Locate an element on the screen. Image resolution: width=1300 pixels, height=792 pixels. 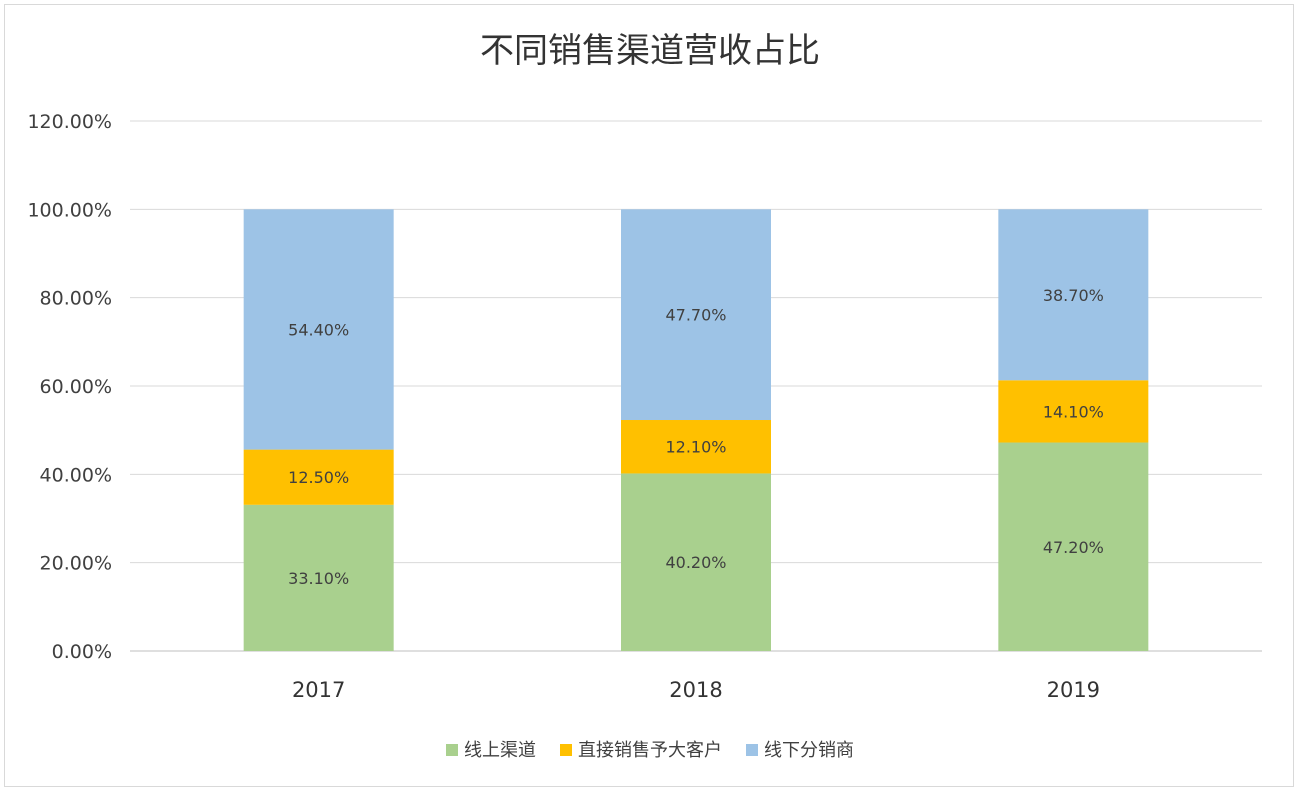
legend: 线上渠道 直接销售予大客户 线下分销商 is located at coordinates (650, 750).